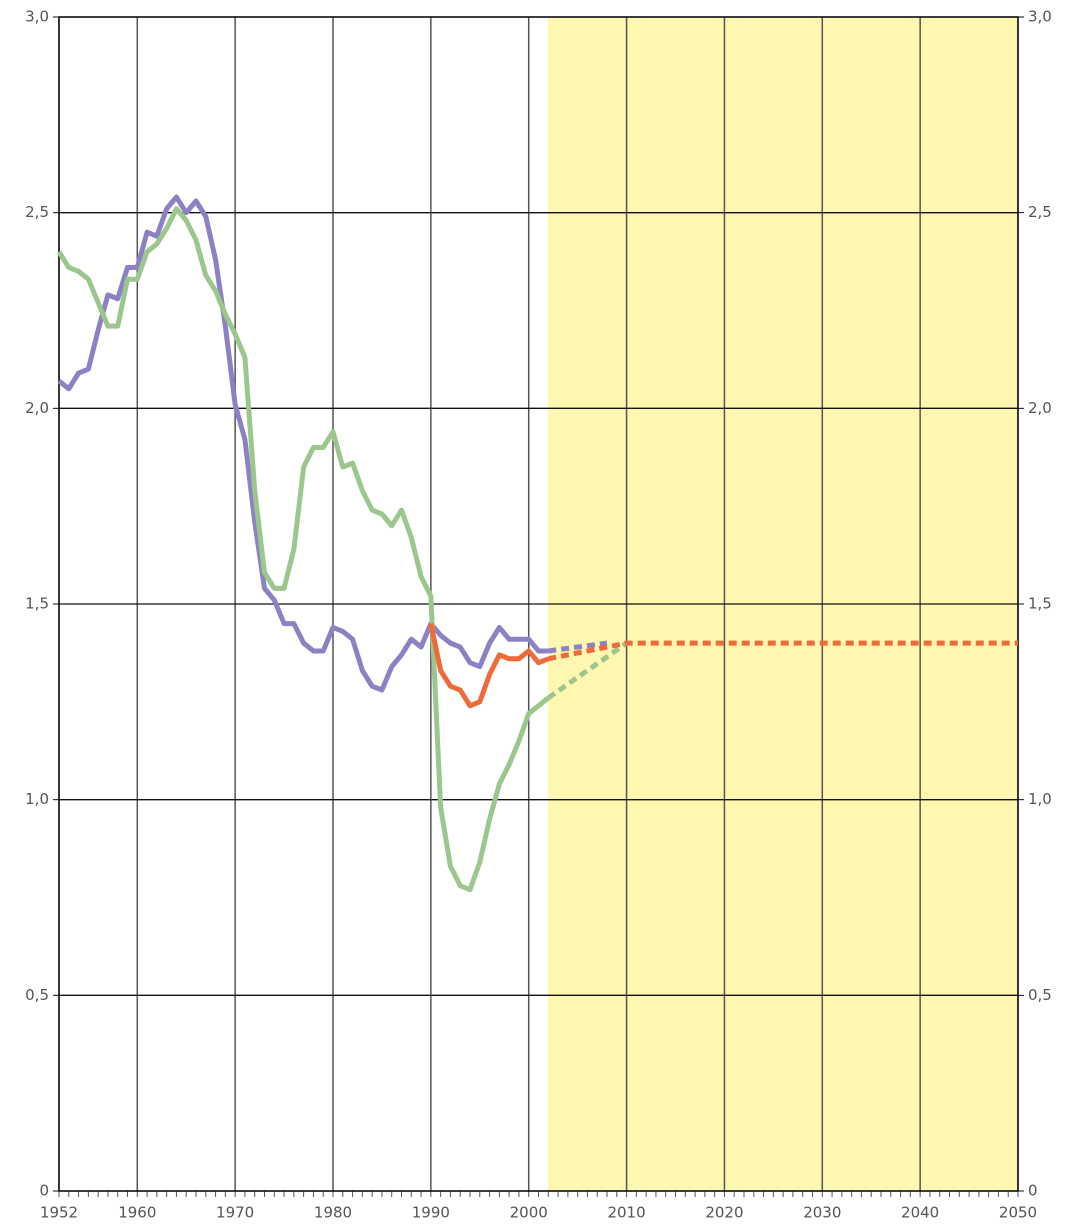 The width and height of the screenshot is (1072, 1228). Describe the element at coordinates (431, 1213) in the screenshot. I see `x-tick-label: 1990` at that location.